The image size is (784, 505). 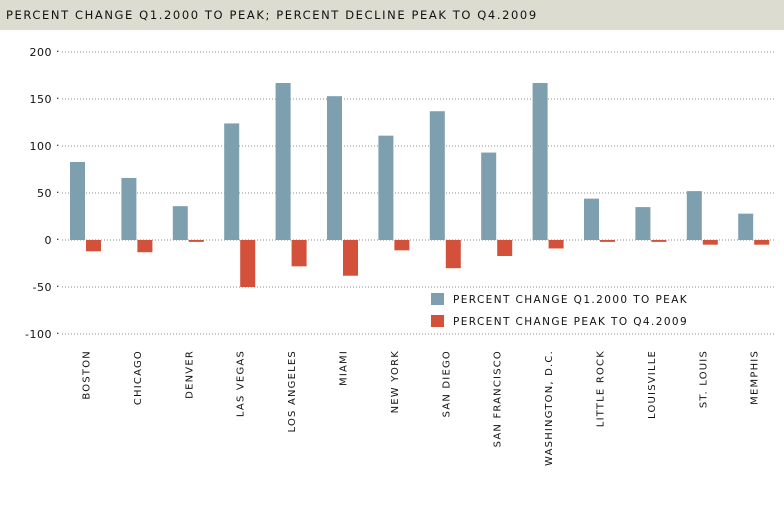 I want to click on y-tick-label: -100, so click(x=38, y=334).